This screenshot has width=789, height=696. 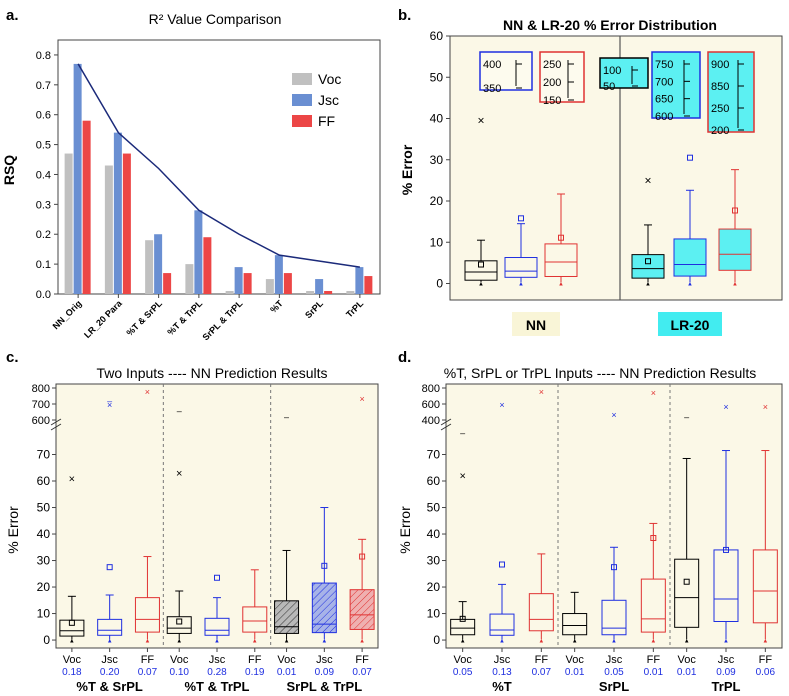 What do you see at coordinates (362, 672) in the screenshot?
I see `rsq-label: 0.07` at bounding box center [362, 672].